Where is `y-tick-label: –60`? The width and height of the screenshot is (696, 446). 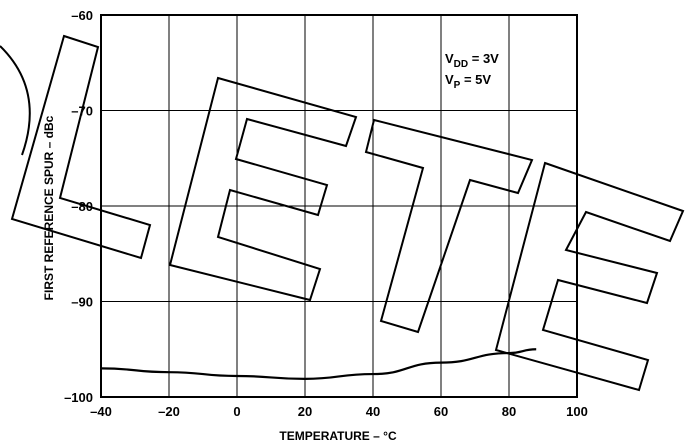
y-tick-label: –60 is located at coordinates (82, 15).